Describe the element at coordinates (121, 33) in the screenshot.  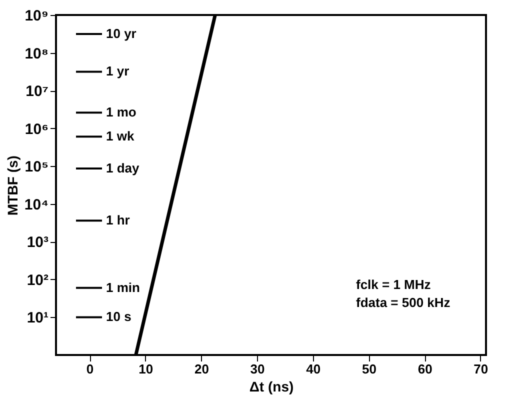
I see `ref-line-label: 10 yr` at that location.